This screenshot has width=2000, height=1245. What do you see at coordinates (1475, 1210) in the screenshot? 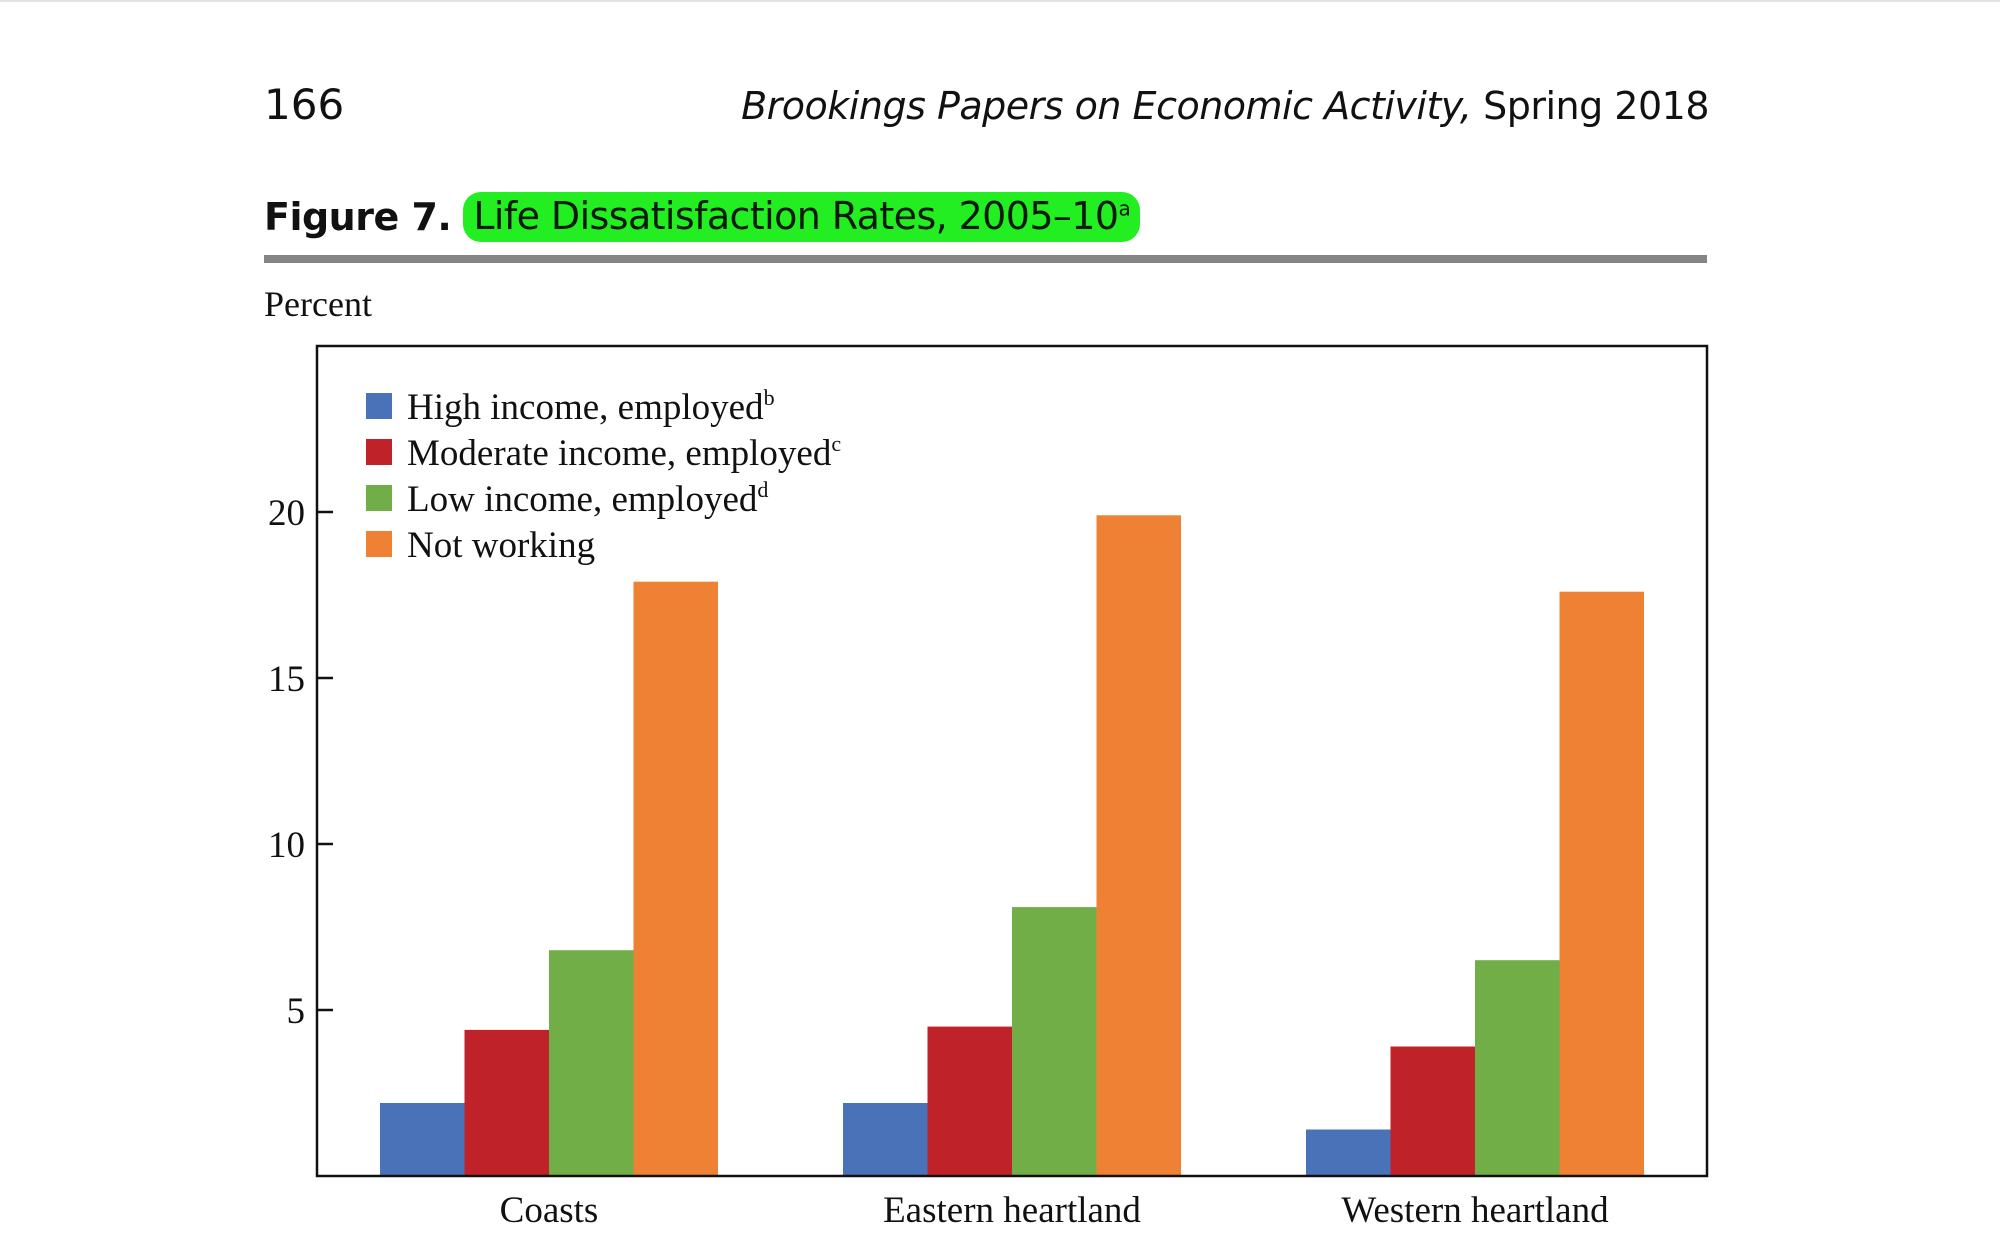
I see `x-tick-label-western-heartland: Western heartland` at bounding box center [1475, 1210].